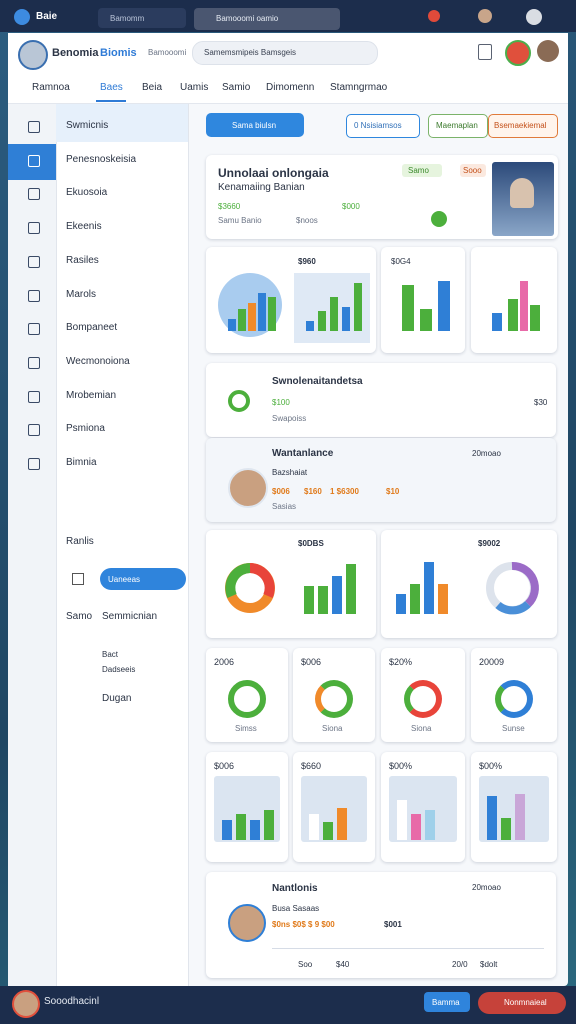 Image resolution: width=576 pixels, height=1024 pixels. What do you see at coordinates (84, 227) in the screenshot?
I see `sidebar-item: Ekeenis` at bounding box center [84, 227].